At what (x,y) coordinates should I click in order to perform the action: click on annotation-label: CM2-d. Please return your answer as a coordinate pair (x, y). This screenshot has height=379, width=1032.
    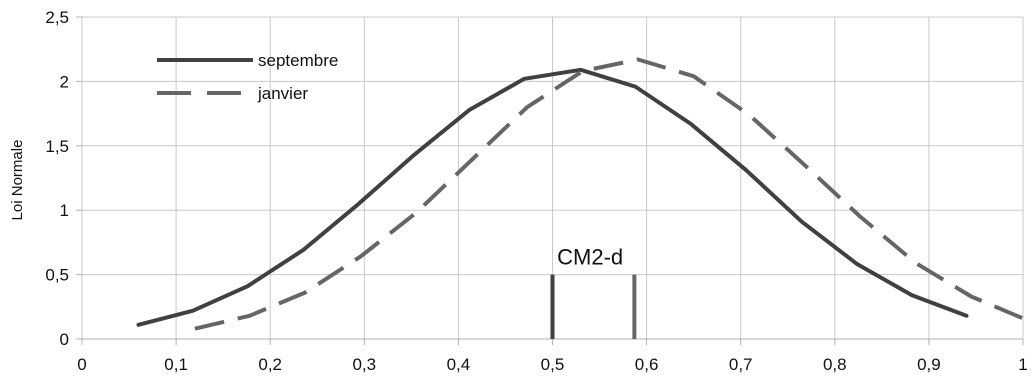
    Looking at the image, I should click on (590, 256).